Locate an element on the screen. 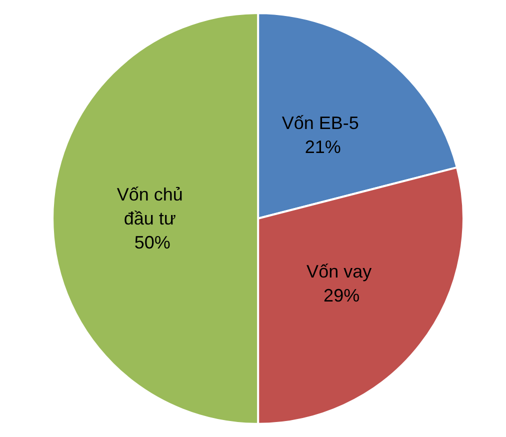 This screenshot has height=437, width=506. data-label: 50% is located at coordinates (152, 242).